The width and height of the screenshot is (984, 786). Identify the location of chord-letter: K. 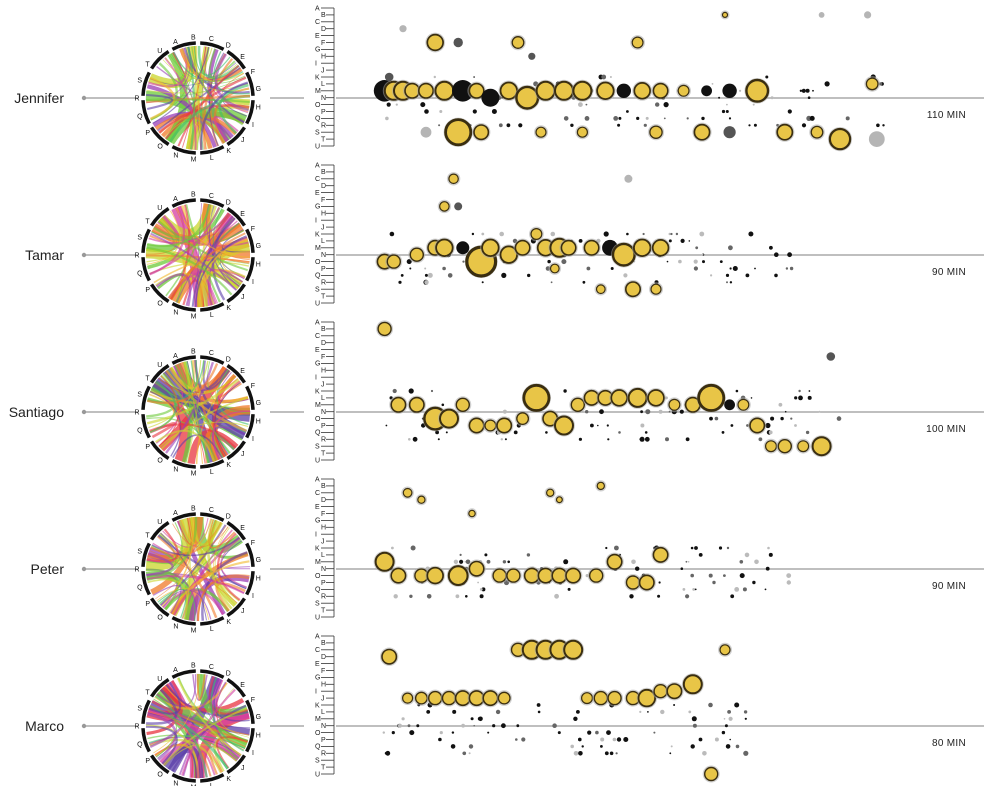
(228, 308).